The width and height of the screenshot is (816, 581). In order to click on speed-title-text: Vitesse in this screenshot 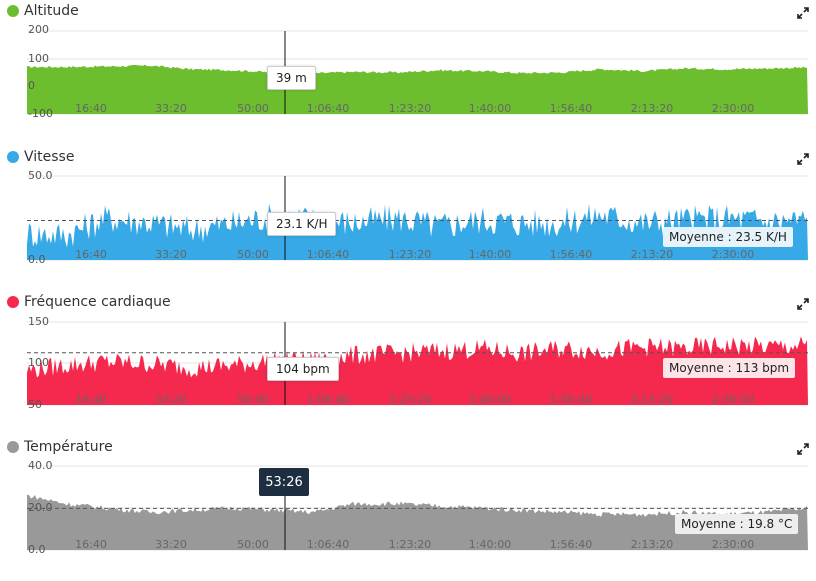, I will do `click(49, 157)`.